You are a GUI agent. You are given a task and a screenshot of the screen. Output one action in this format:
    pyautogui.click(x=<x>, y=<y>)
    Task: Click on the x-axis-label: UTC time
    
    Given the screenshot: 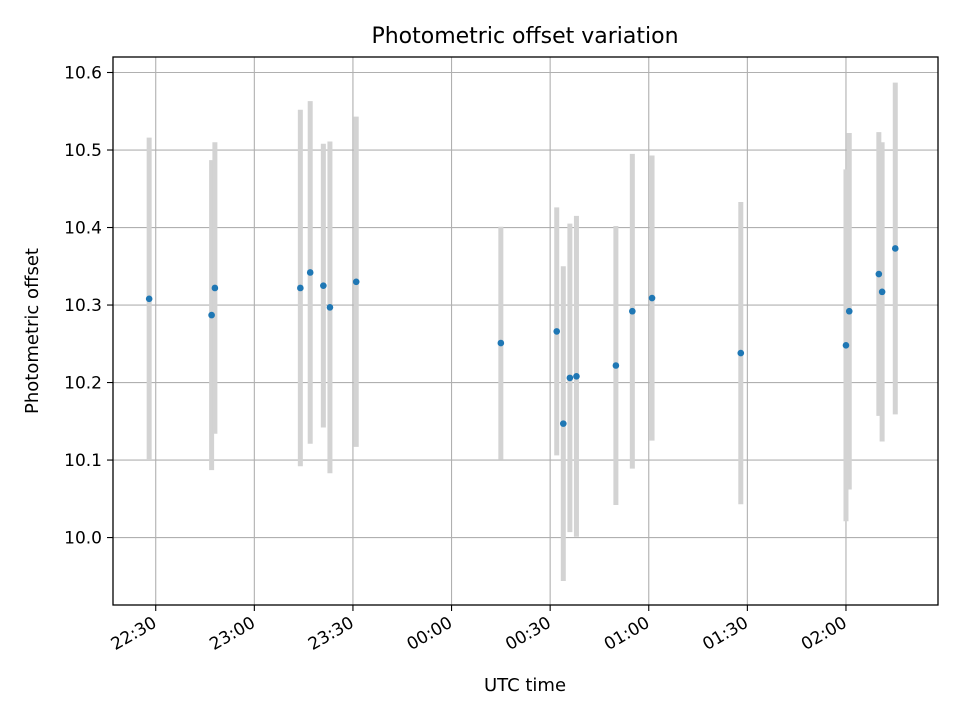 What is the action you would take?
    pyautogui.click(x=525, y=685)
    